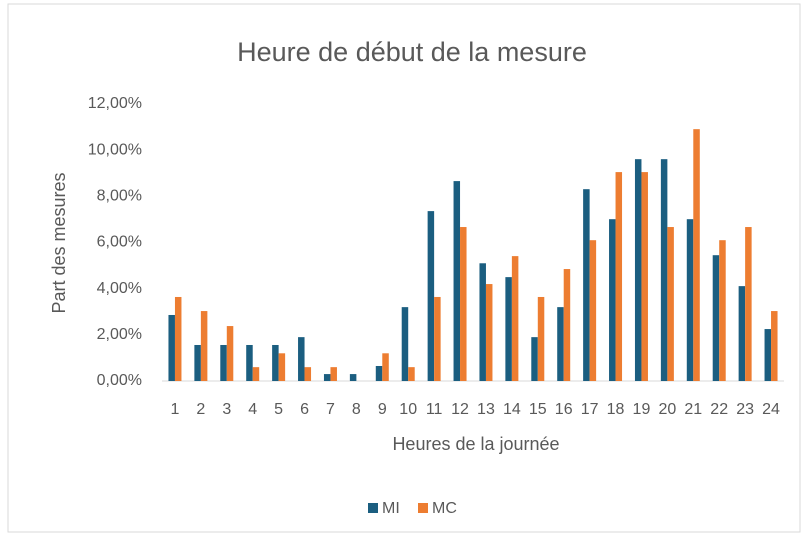  I want to click on x-tick-label: 14, so click(512, 409).